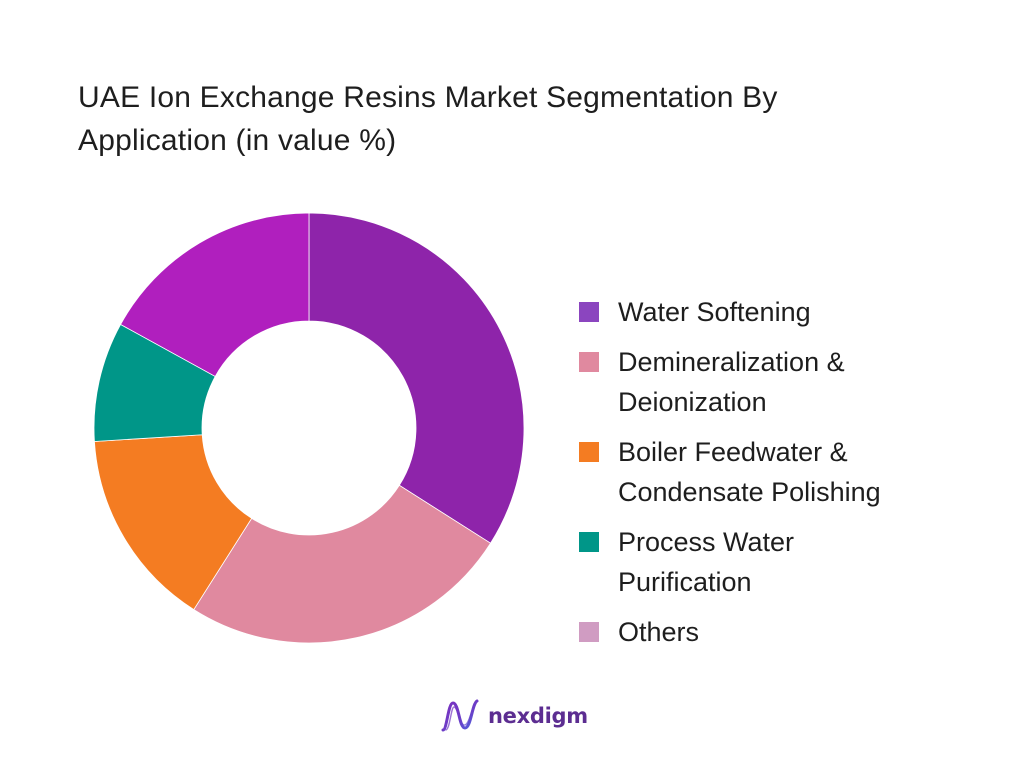 The image size is (1024, 768). I want to click on legend-item-process-water-purification: Process Water Purification, so click(789, 562).